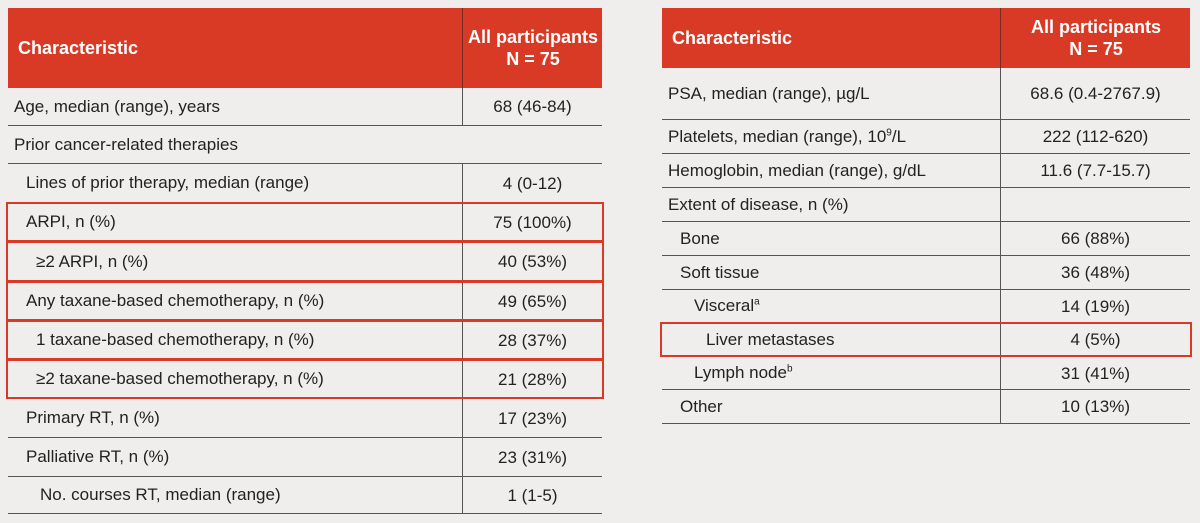 This screenshot has width=1200, height=523. I want to click on row-label: Liver metastases, so click(770, 339).